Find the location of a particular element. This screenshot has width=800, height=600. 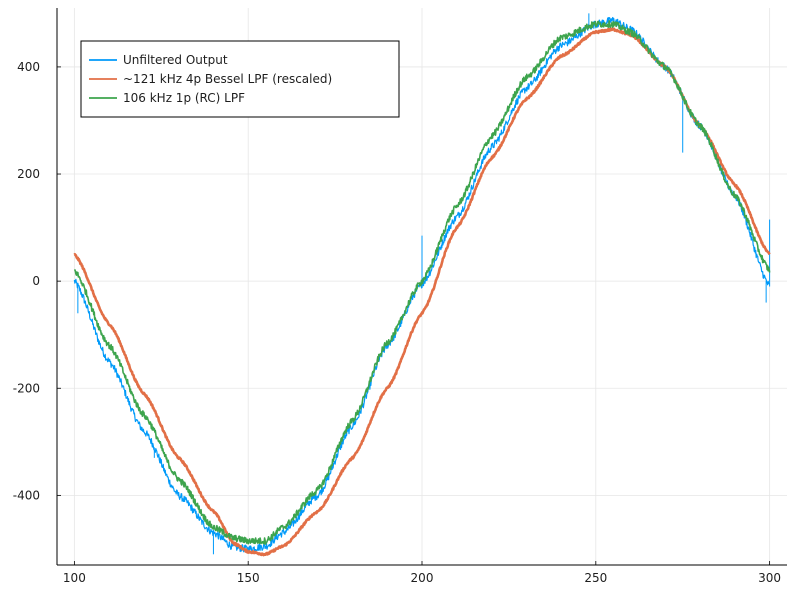

x-tick-label: 250 is located at coordinates (595, 578).